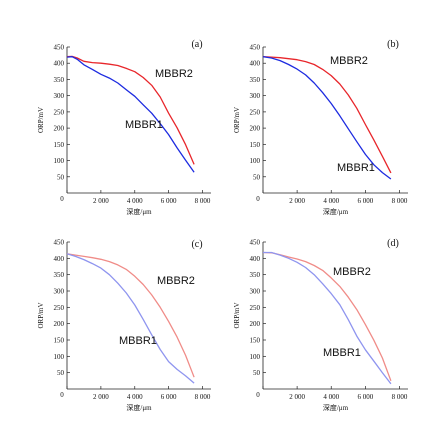  Describe the element at coordinates (196, 44) in the screenshot. I see `panel-label: (a)` at that location.